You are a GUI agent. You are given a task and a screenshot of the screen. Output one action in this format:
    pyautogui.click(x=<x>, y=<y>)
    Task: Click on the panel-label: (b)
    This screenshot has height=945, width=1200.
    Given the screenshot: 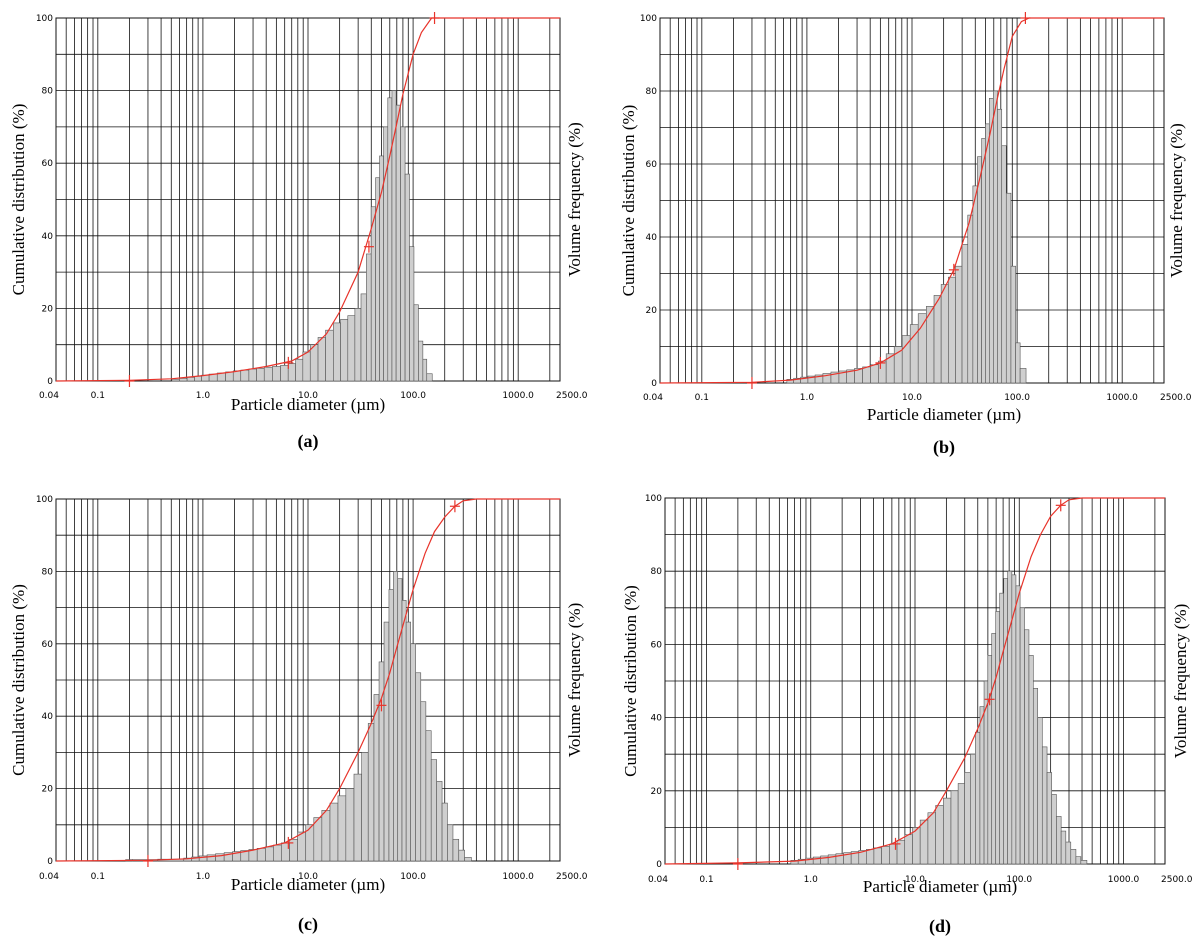 What is the action you would take?
    pyautogui.click(x=944, y=447)
    